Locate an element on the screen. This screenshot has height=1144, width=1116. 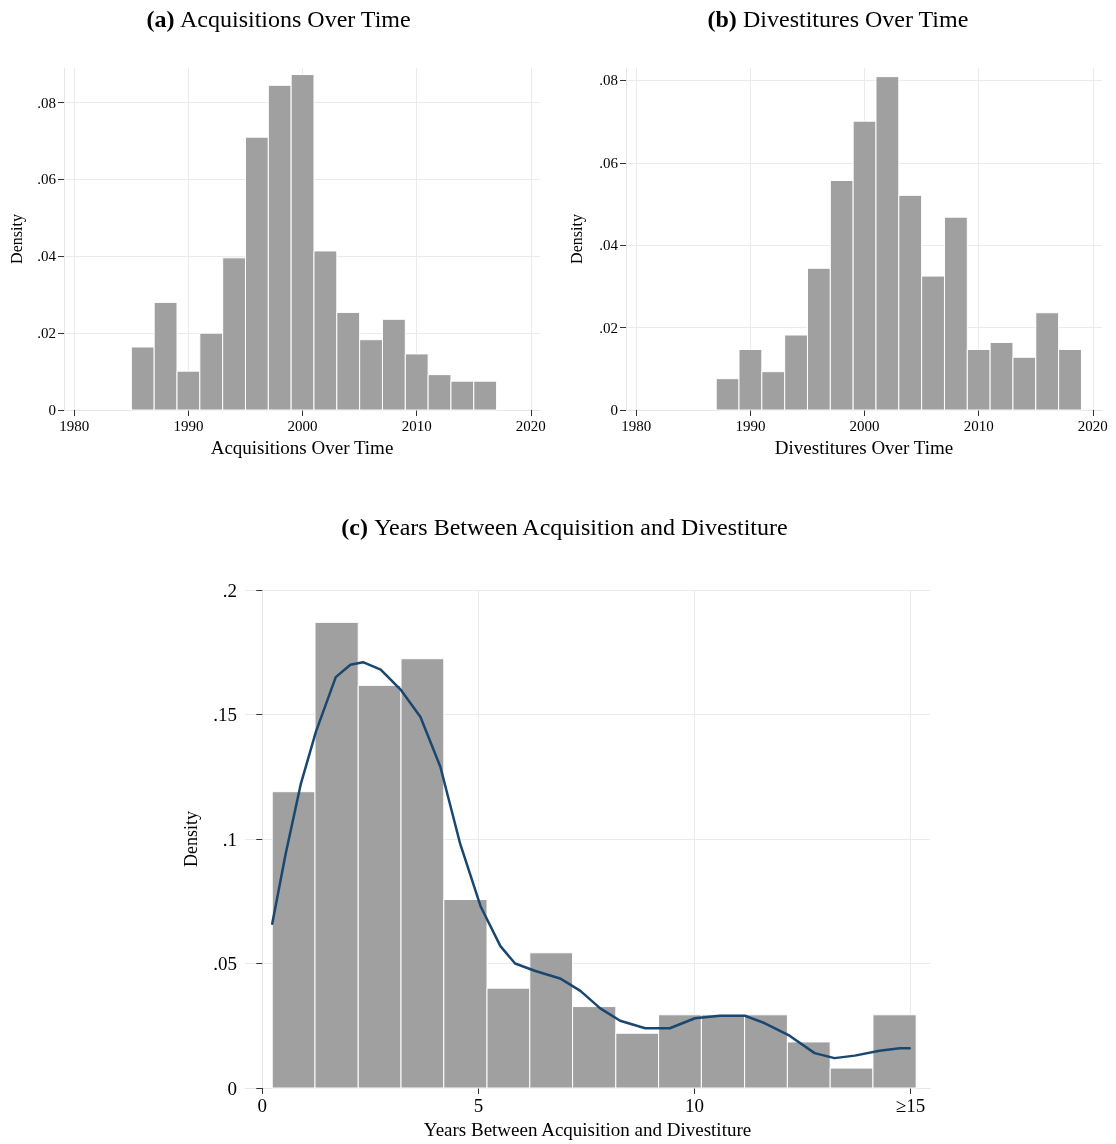
x-tick-label: 5 is located at coordinates (478, 1105).